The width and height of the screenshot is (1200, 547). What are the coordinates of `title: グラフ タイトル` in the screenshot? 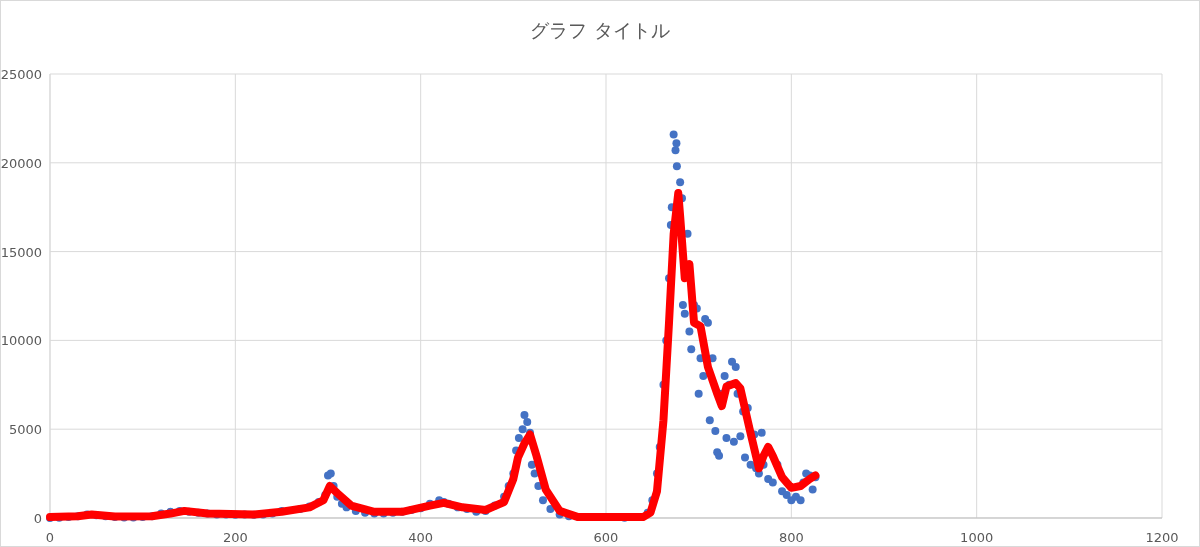 It's located at (600, 30).